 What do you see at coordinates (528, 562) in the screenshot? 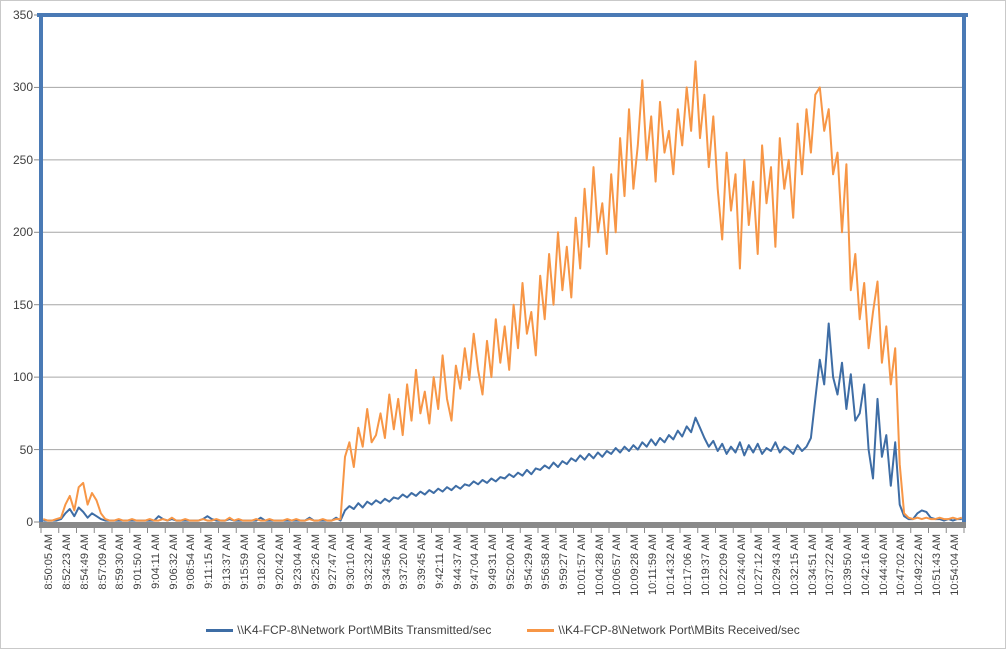
I see `x-axis-tick-label: 9:54:29 AM` at bounding box center [528, 562].